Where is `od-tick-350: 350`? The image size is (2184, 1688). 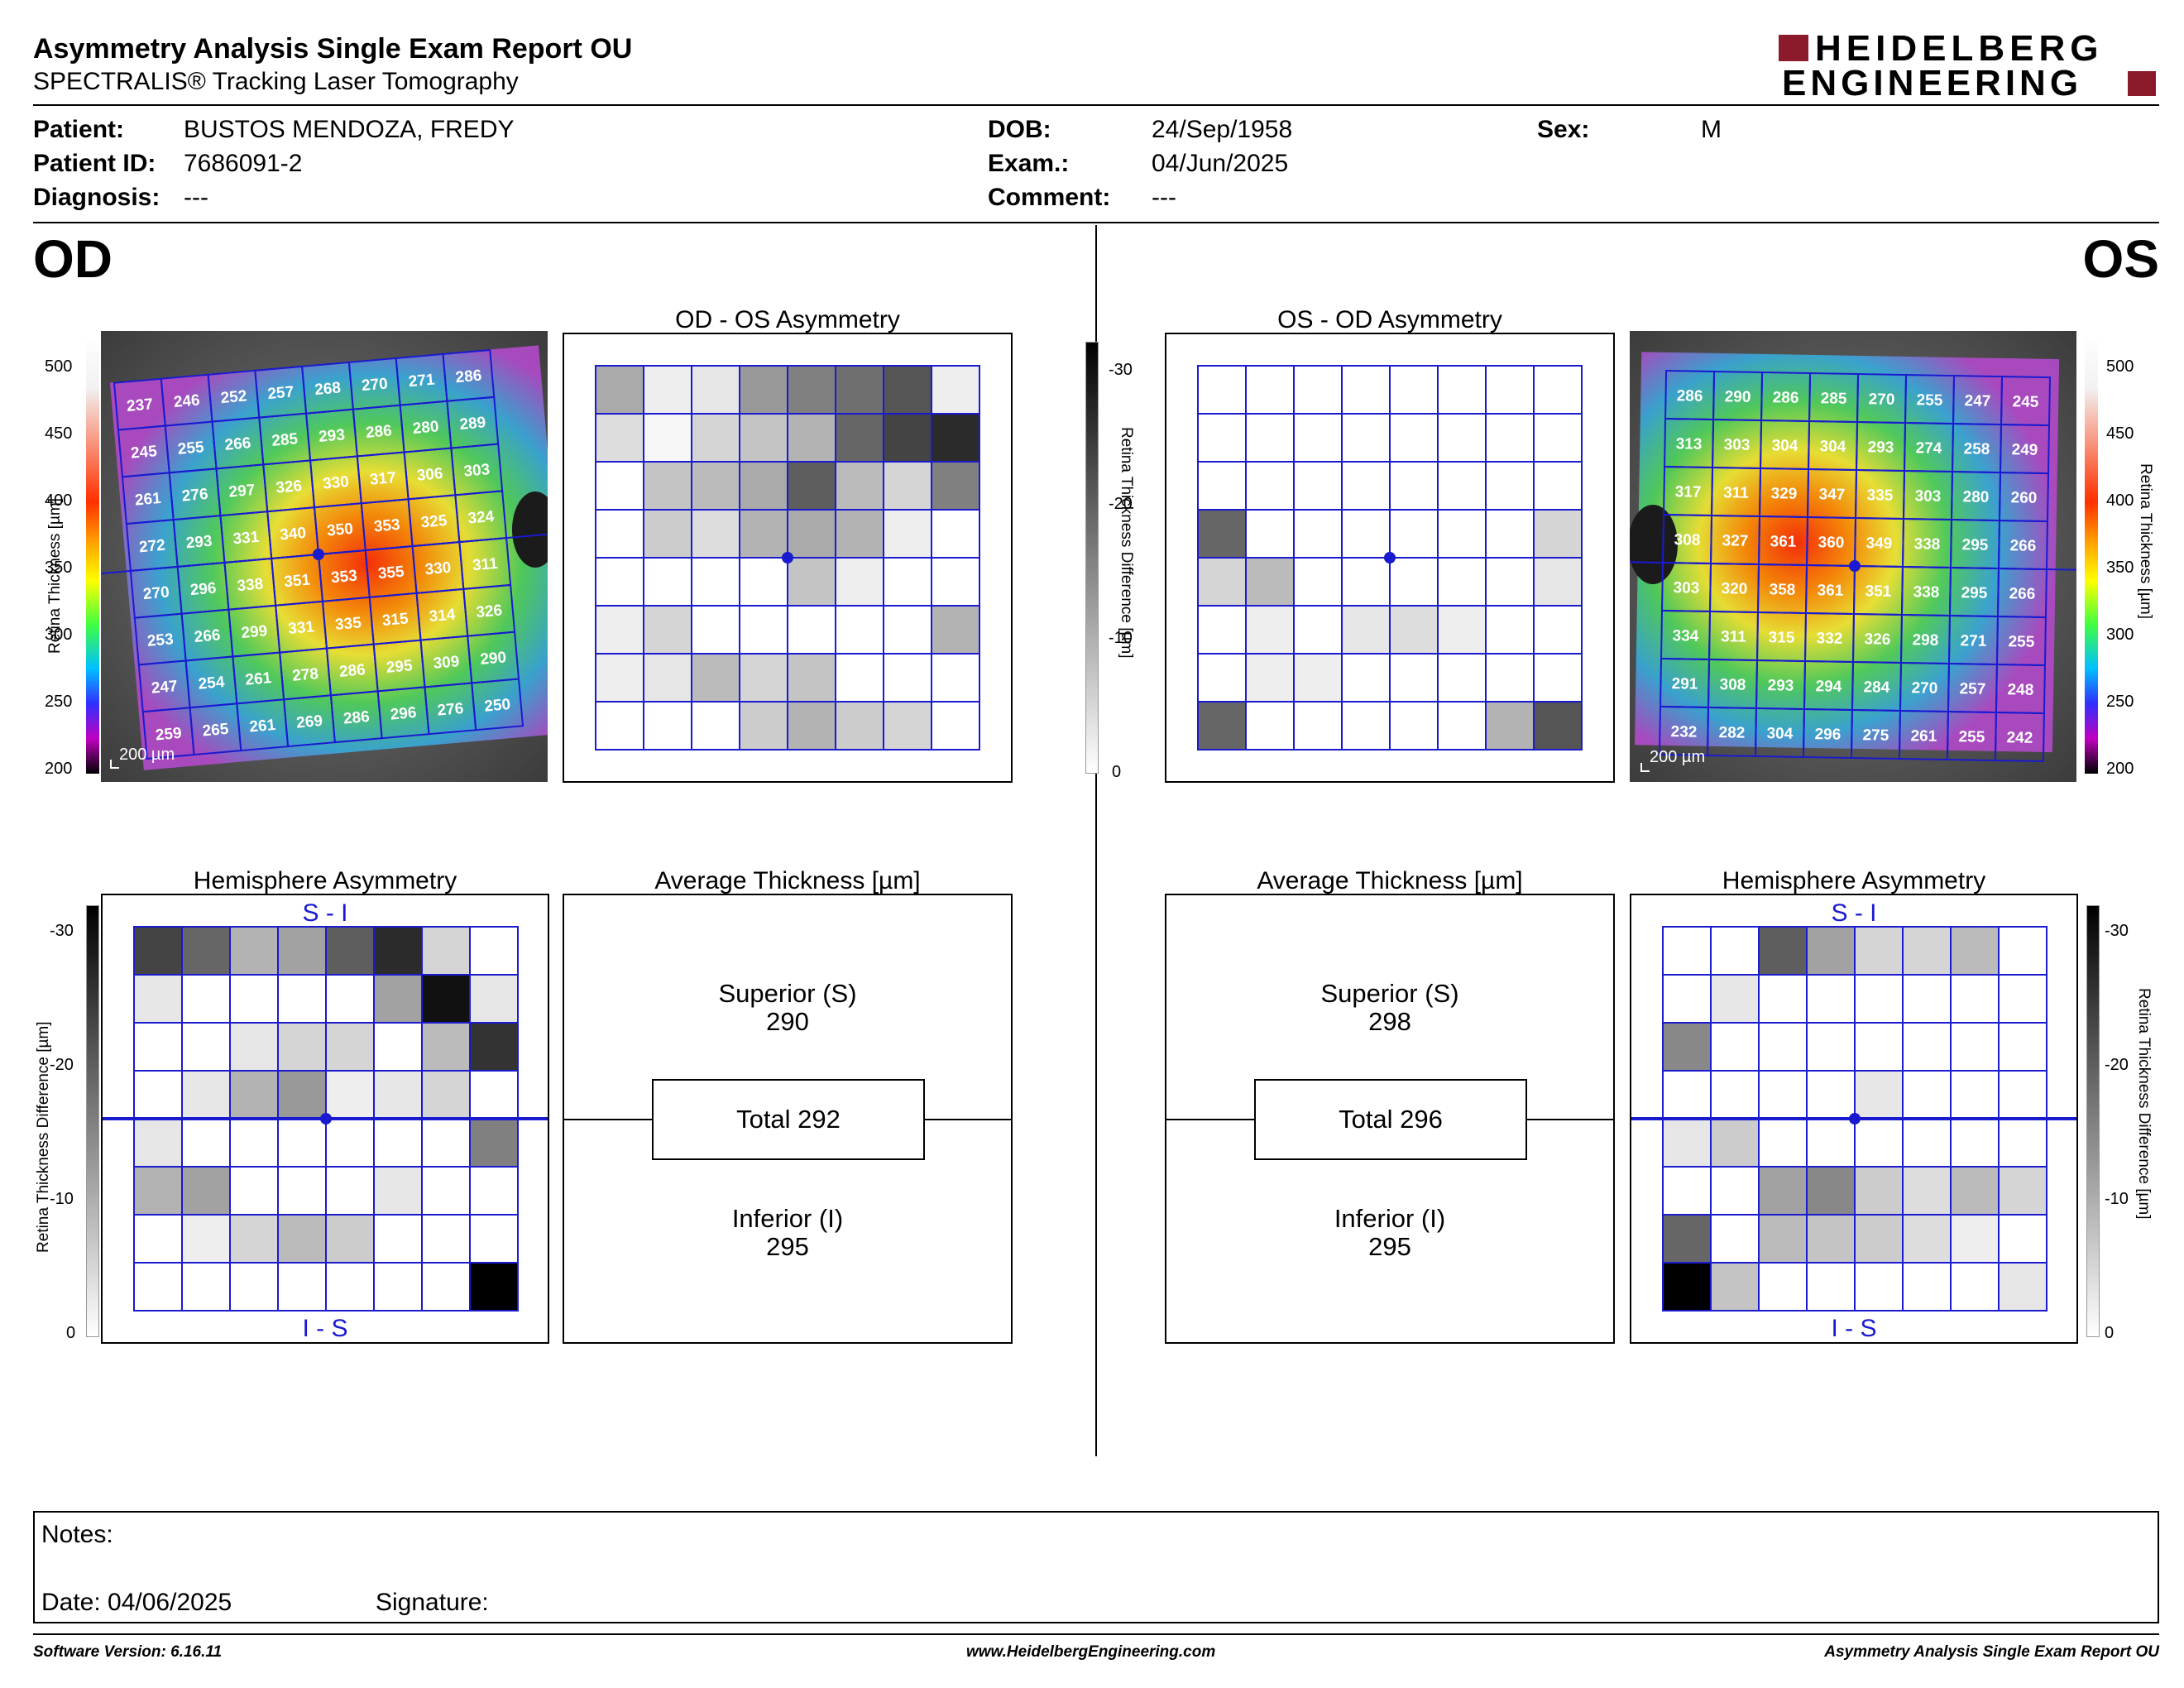 od-tick-350: 350 is located at coordinates (59, 568).